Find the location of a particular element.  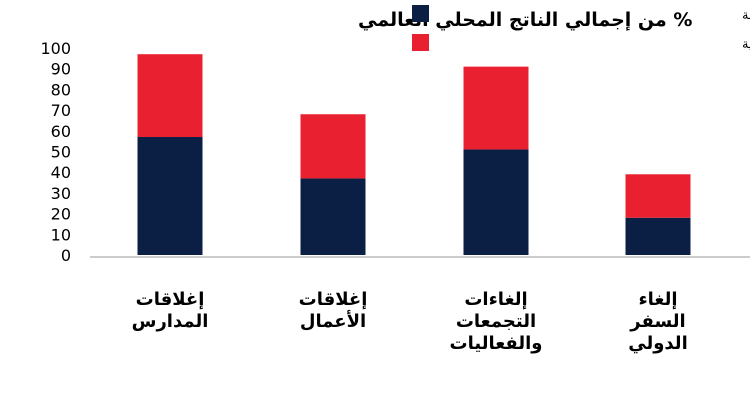

category-label: التجمعات is located at coordinates (496, 321).